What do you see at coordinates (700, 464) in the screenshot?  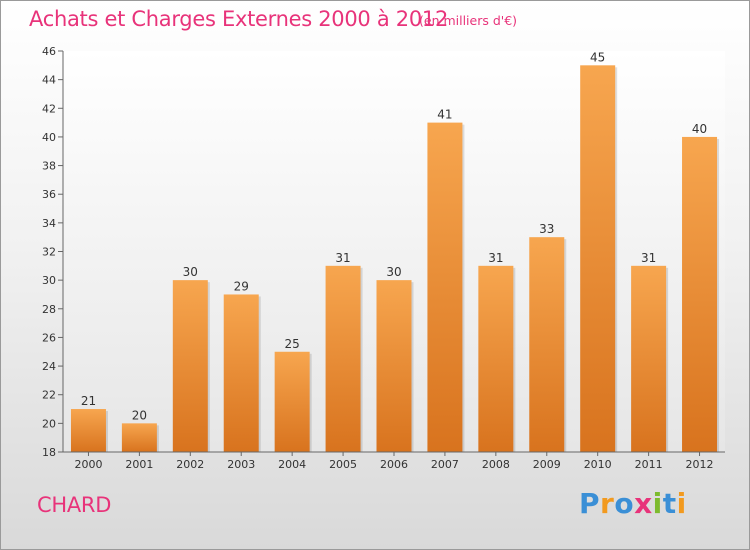 I see `x-tick-label: 2012` at bounding box center [700, 464].